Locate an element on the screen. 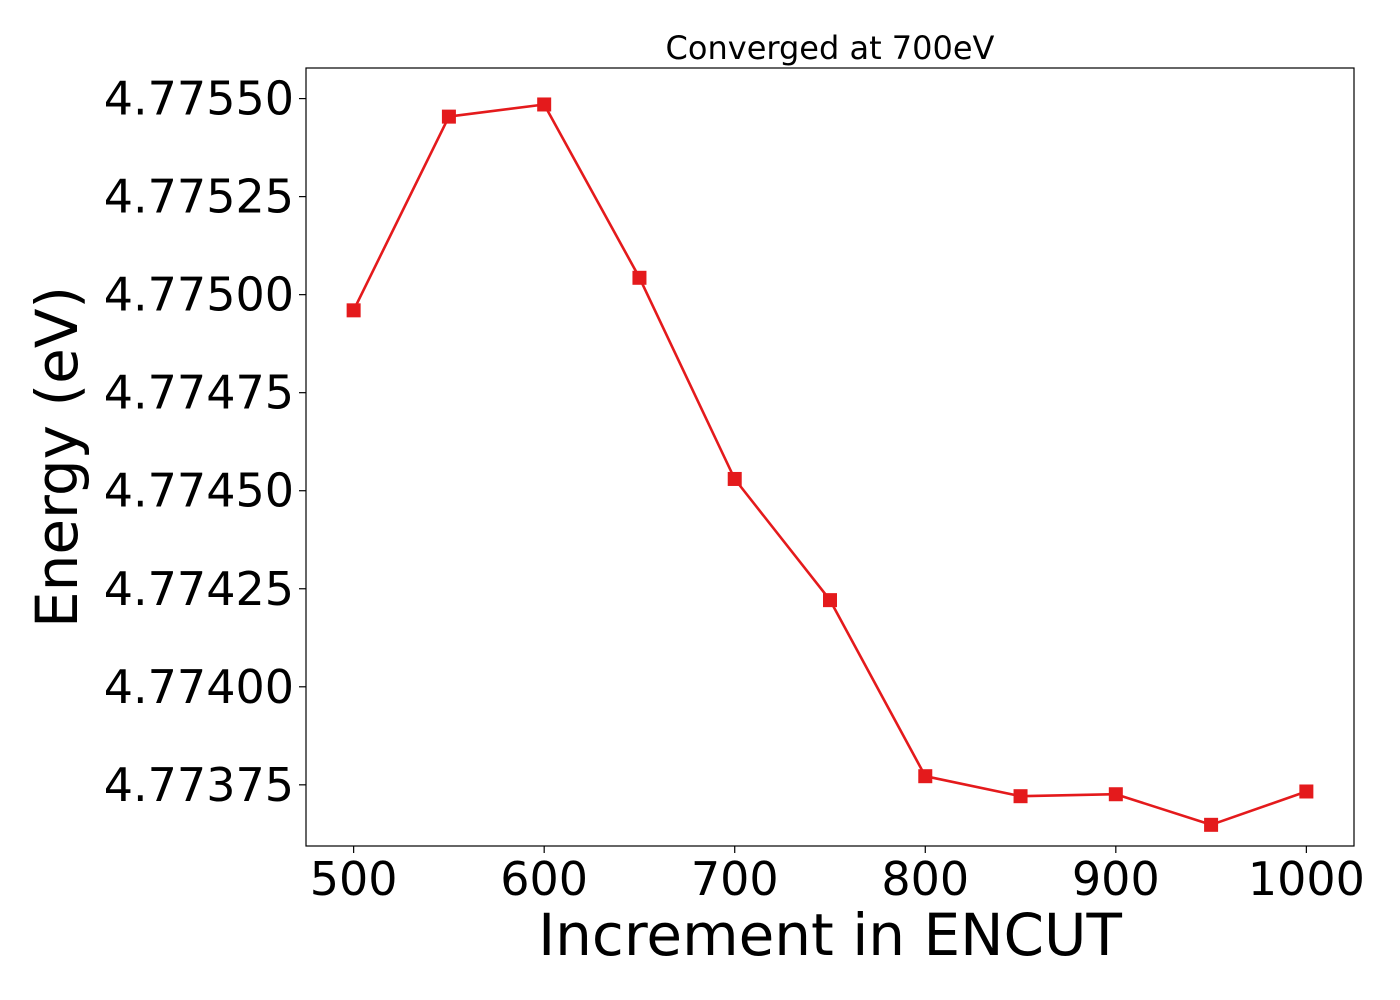  x-tick-label: 600 is located at coordinates (544, 879).